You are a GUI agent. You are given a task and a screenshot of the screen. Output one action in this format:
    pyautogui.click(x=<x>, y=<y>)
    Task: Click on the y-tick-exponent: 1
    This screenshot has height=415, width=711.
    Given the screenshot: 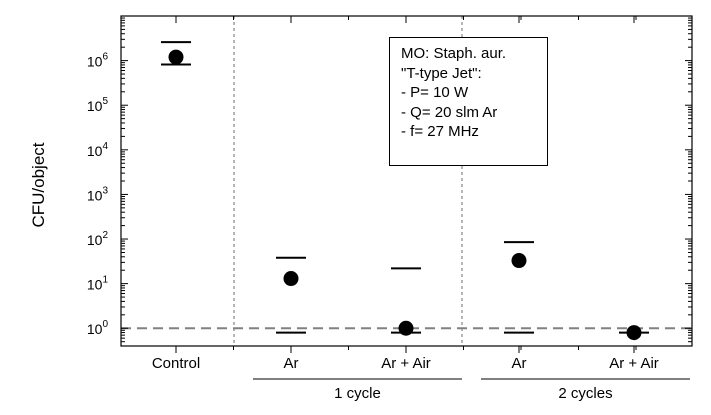 What is the action you would take?
    pyautogui.click(x=105, y=280)
    